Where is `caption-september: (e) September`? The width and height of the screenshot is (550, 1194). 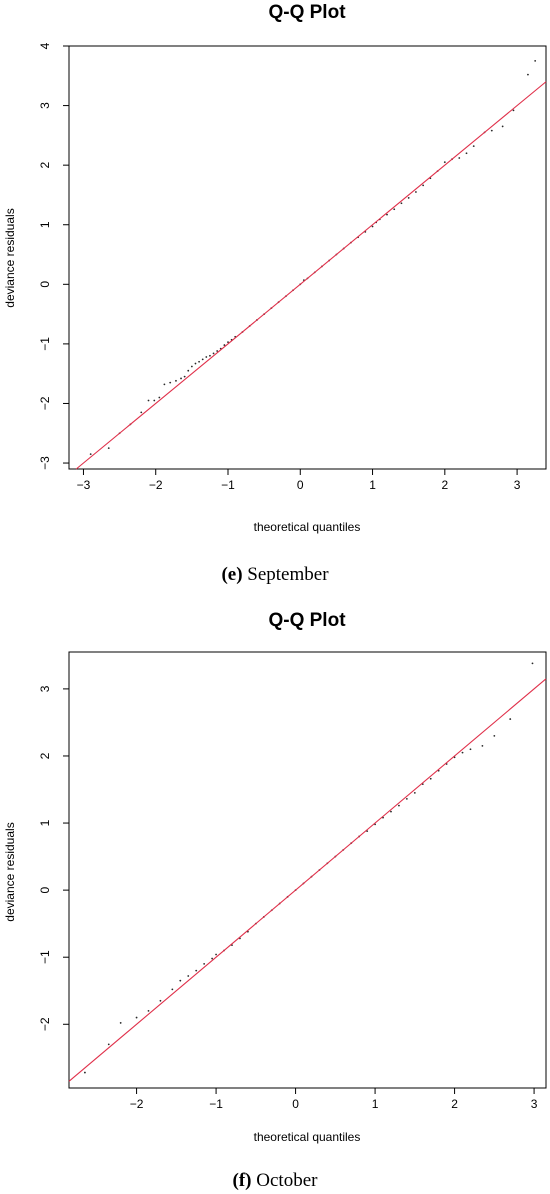 caption-september: (e) September is located at coordinates (275, 574).